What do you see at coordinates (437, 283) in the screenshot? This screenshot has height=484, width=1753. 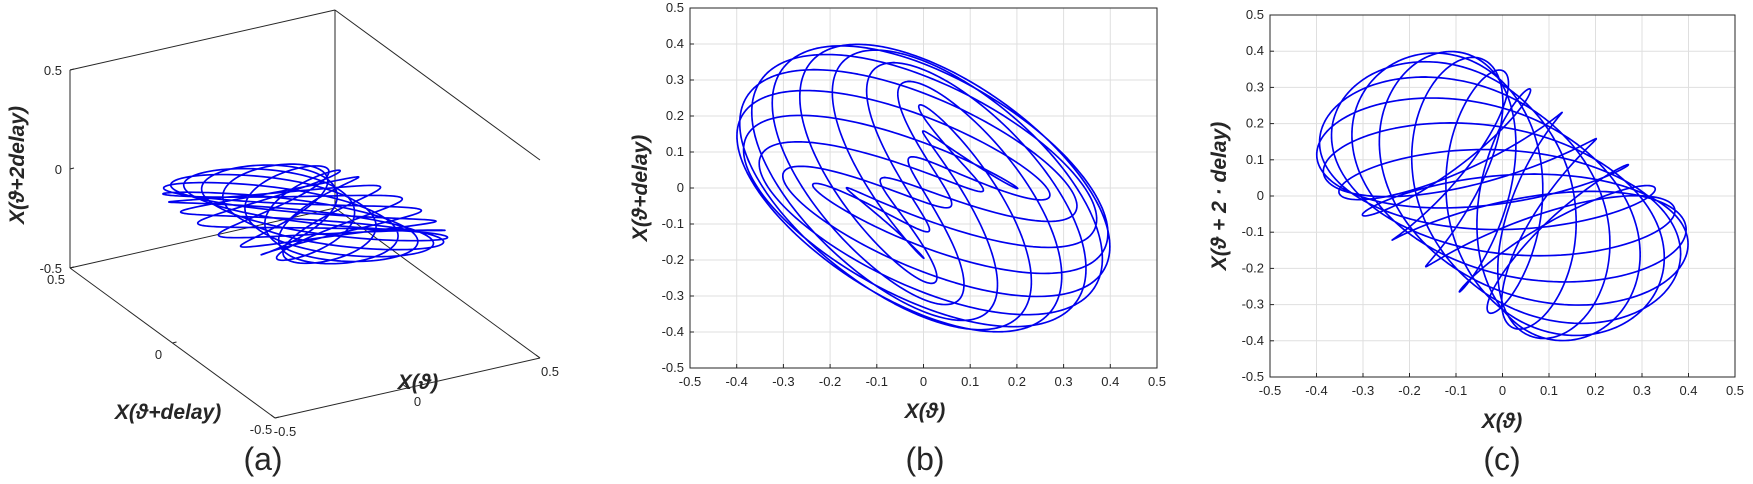 I see `floor-back-right` at bounding box center [437, 283].